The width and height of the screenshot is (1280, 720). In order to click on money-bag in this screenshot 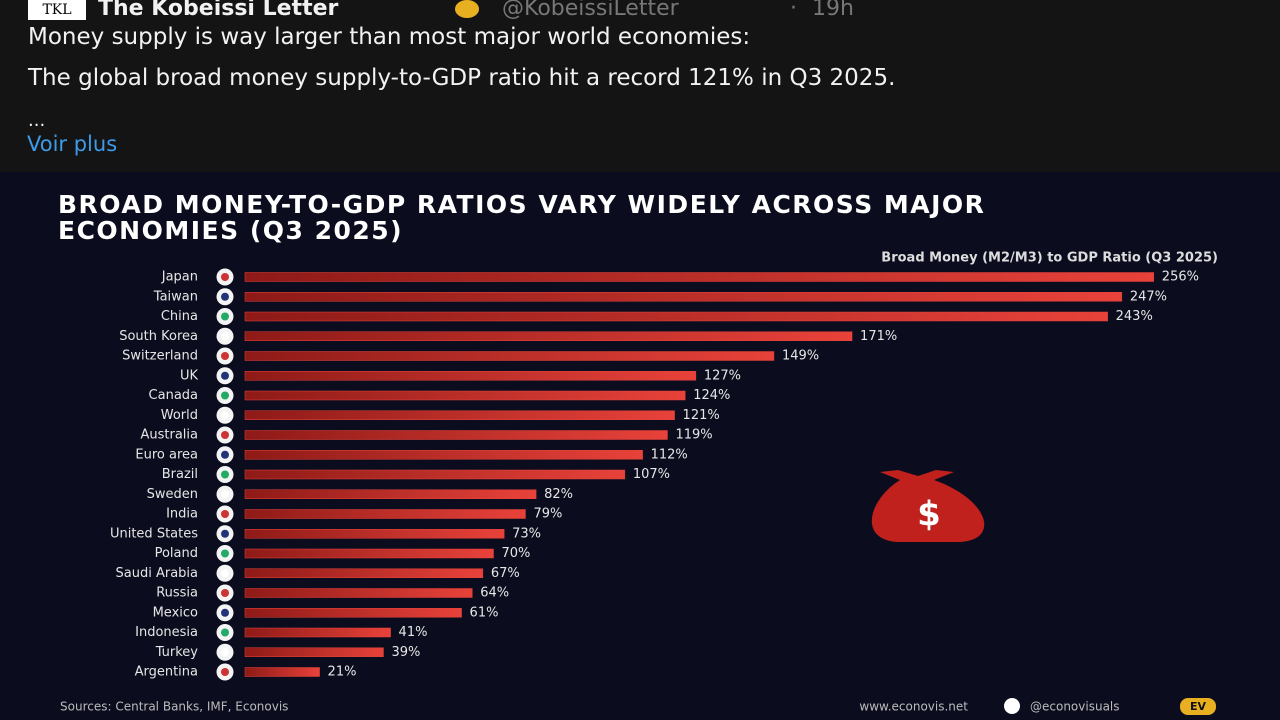, I will do `click(928, 506)`.